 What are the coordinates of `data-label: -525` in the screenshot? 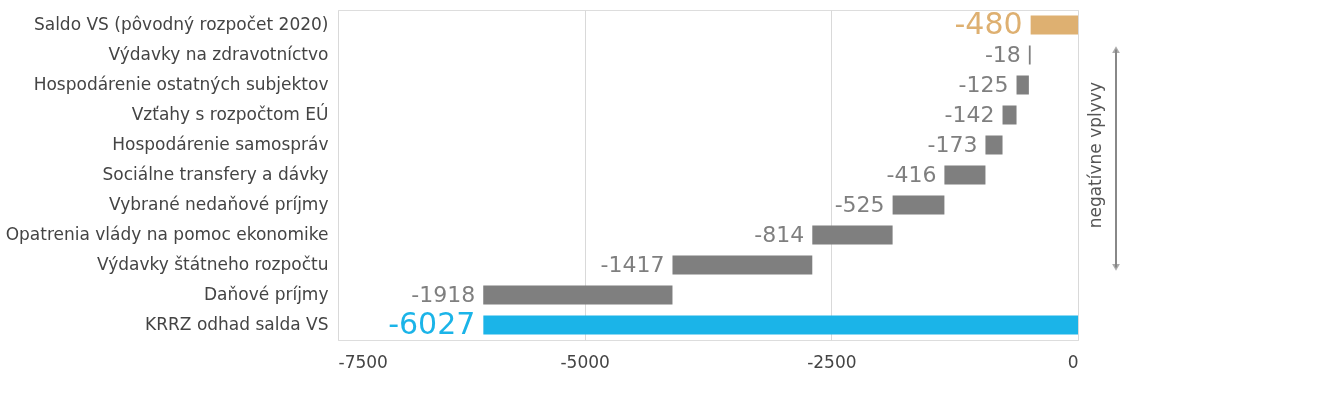 It's located at (859, 204).